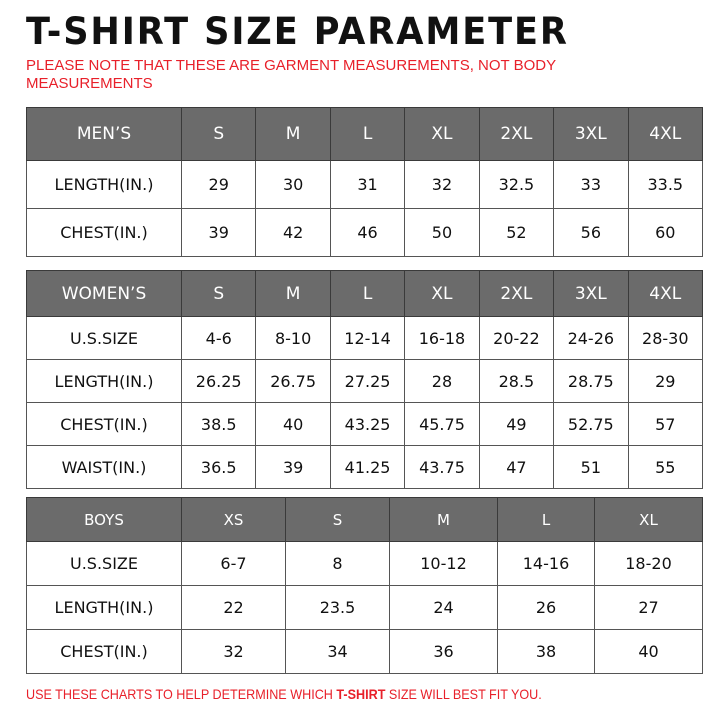 Image resolution: width=720 pixels, height=720 pixels. What do you see at coordinates (293, 232) in the screenshot?
I see `measurement-cell: 42` at bounding box center [293, 232].